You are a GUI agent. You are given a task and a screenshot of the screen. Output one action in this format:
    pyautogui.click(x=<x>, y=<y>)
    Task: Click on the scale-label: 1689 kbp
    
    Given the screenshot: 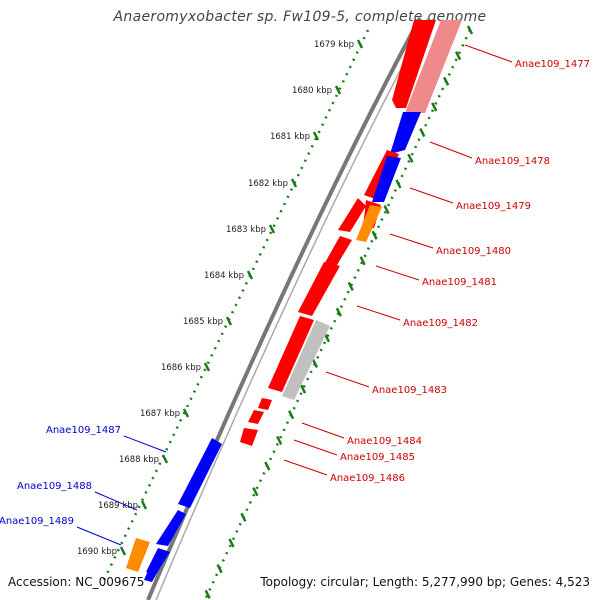 What is the action you would take?
    pyautogui.click(x=118, y=506)
    